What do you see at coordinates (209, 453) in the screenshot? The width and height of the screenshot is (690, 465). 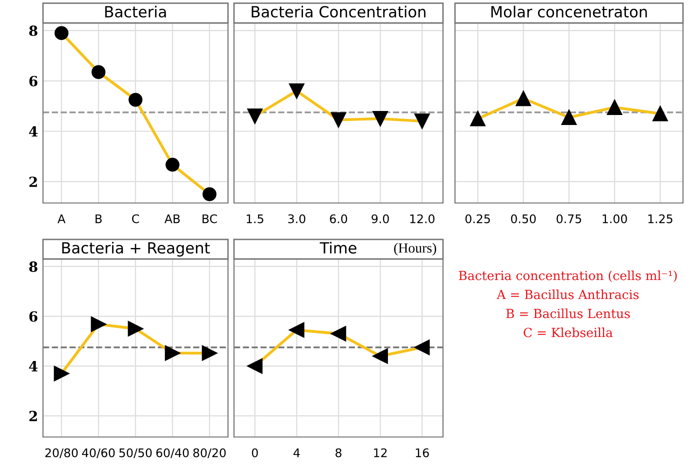 I see `x-tick-label: 80/20` at bounding box center [209, 453].